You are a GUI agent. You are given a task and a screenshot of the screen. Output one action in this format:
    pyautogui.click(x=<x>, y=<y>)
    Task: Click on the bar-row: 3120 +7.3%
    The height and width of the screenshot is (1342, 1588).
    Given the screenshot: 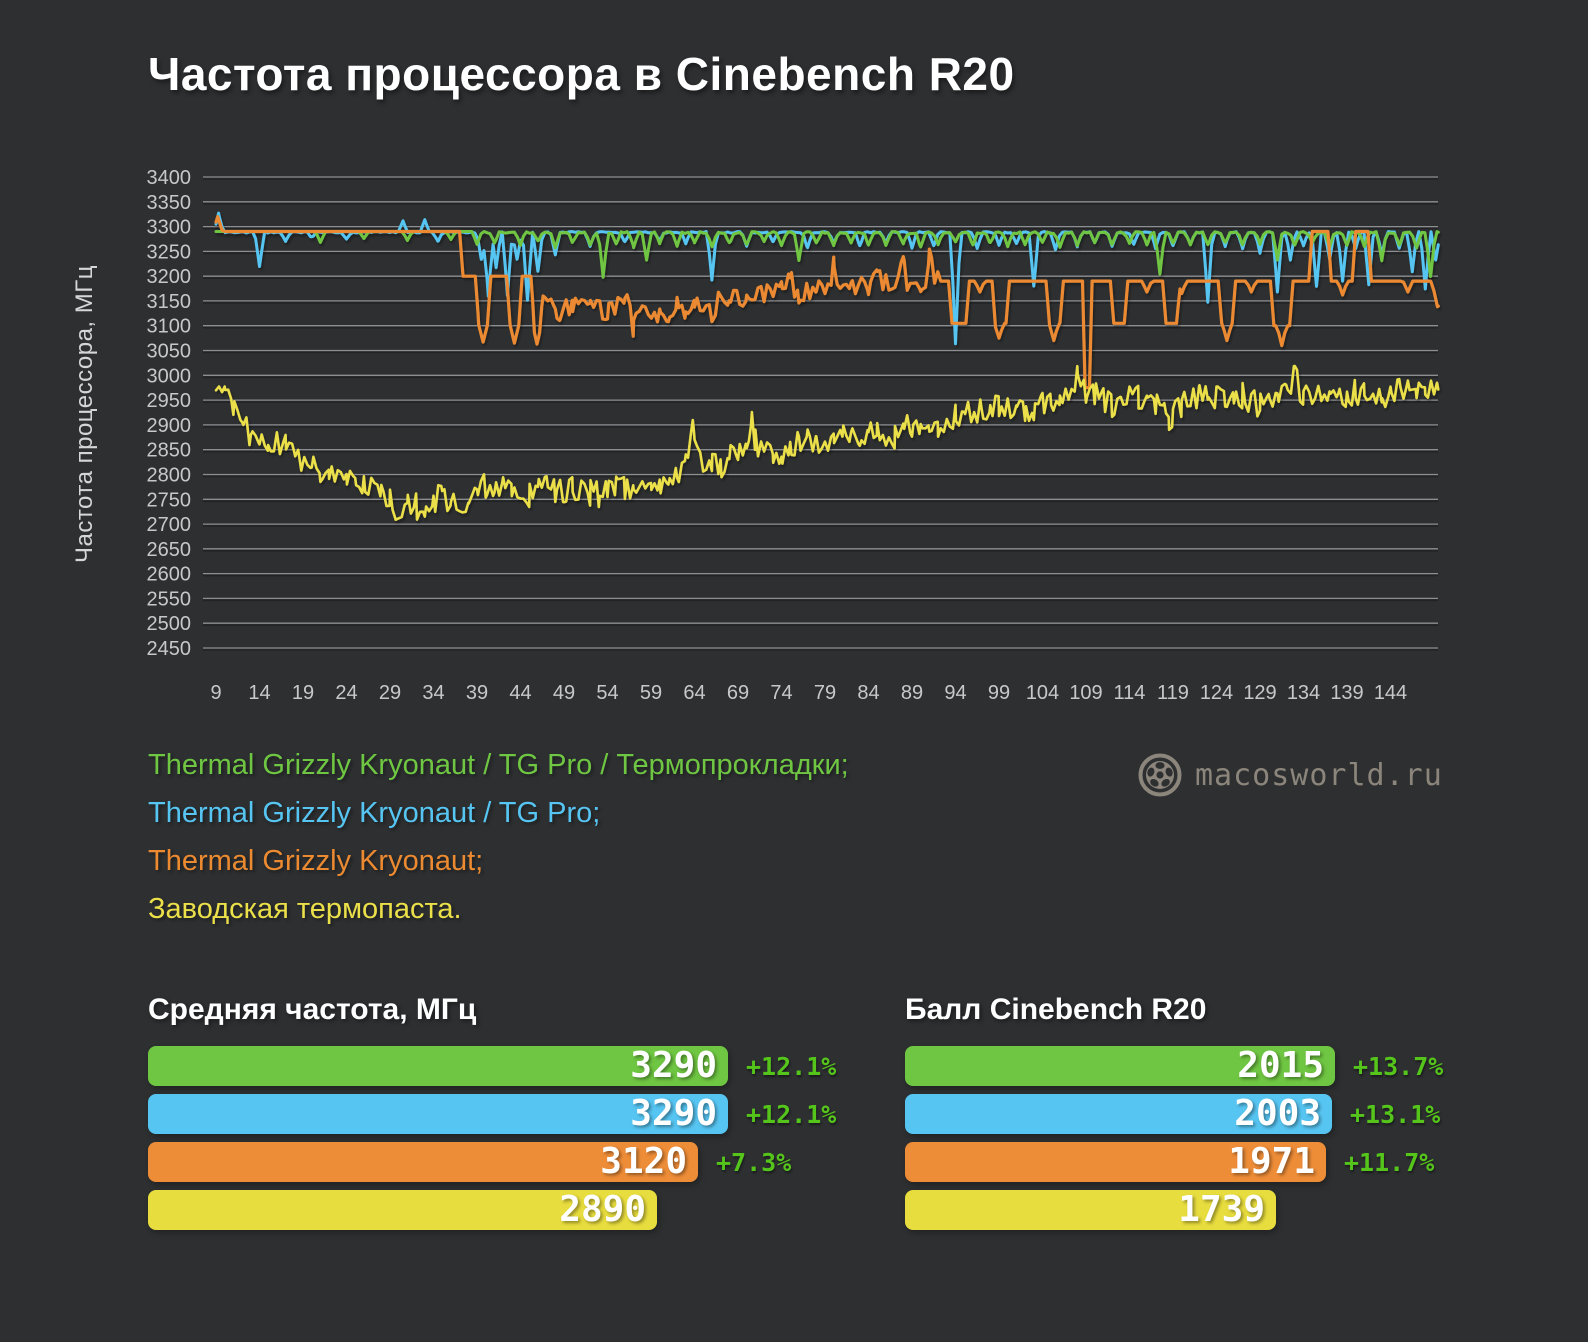 What is the action you would take?
    pyautogui.click(x=518, y=1162)
    